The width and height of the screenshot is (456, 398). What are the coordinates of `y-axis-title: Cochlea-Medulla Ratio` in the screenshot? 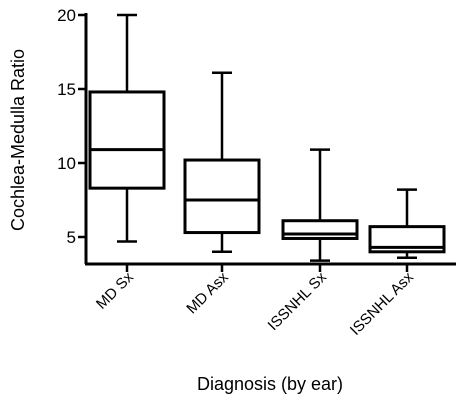 It's located at (18, 140).